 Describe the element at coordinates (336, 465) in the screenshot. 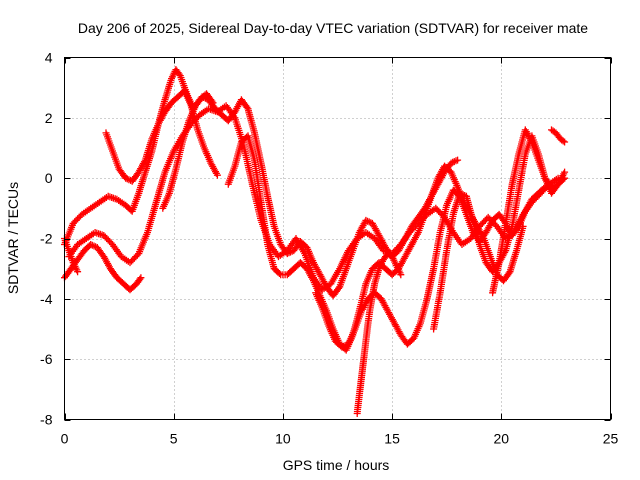

I see `x-axis-label: GPS time / hours` at that location.